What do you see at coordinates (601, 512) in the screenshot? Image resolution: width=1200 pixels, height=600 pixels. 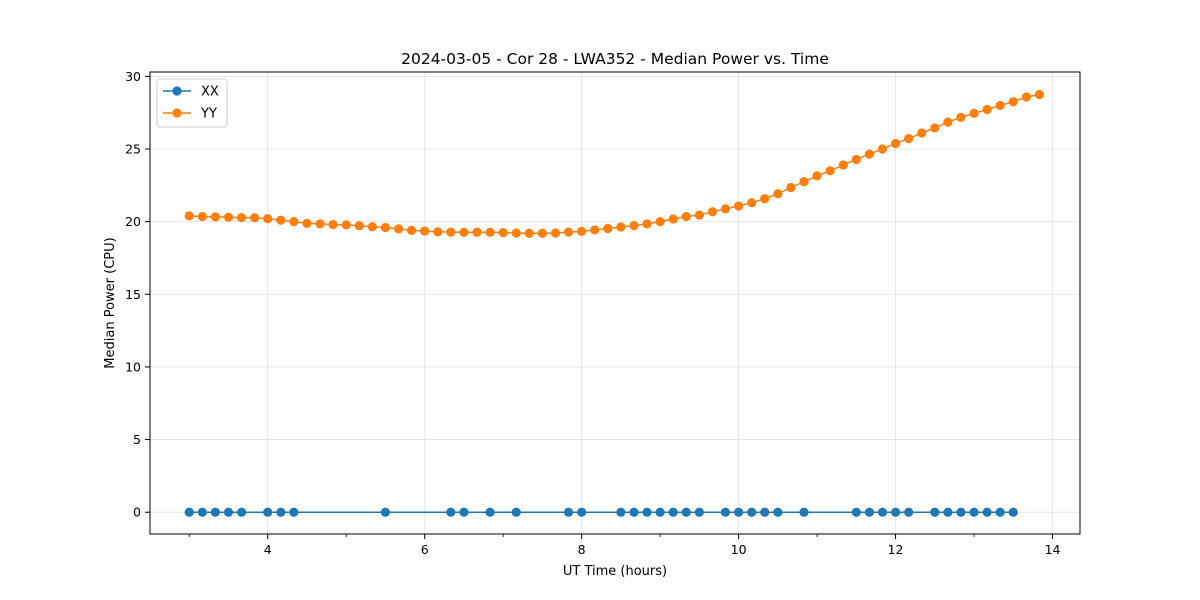 I see `series-xx` at bounding box center [601, 512].